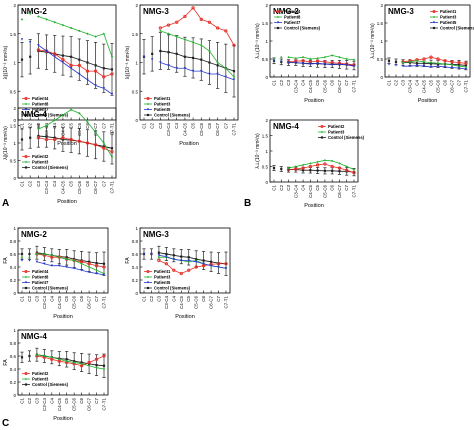  Describe the element at coordinates (104, 404) in the screenshot. I see `x-tick-label: C7-T1` at that location.